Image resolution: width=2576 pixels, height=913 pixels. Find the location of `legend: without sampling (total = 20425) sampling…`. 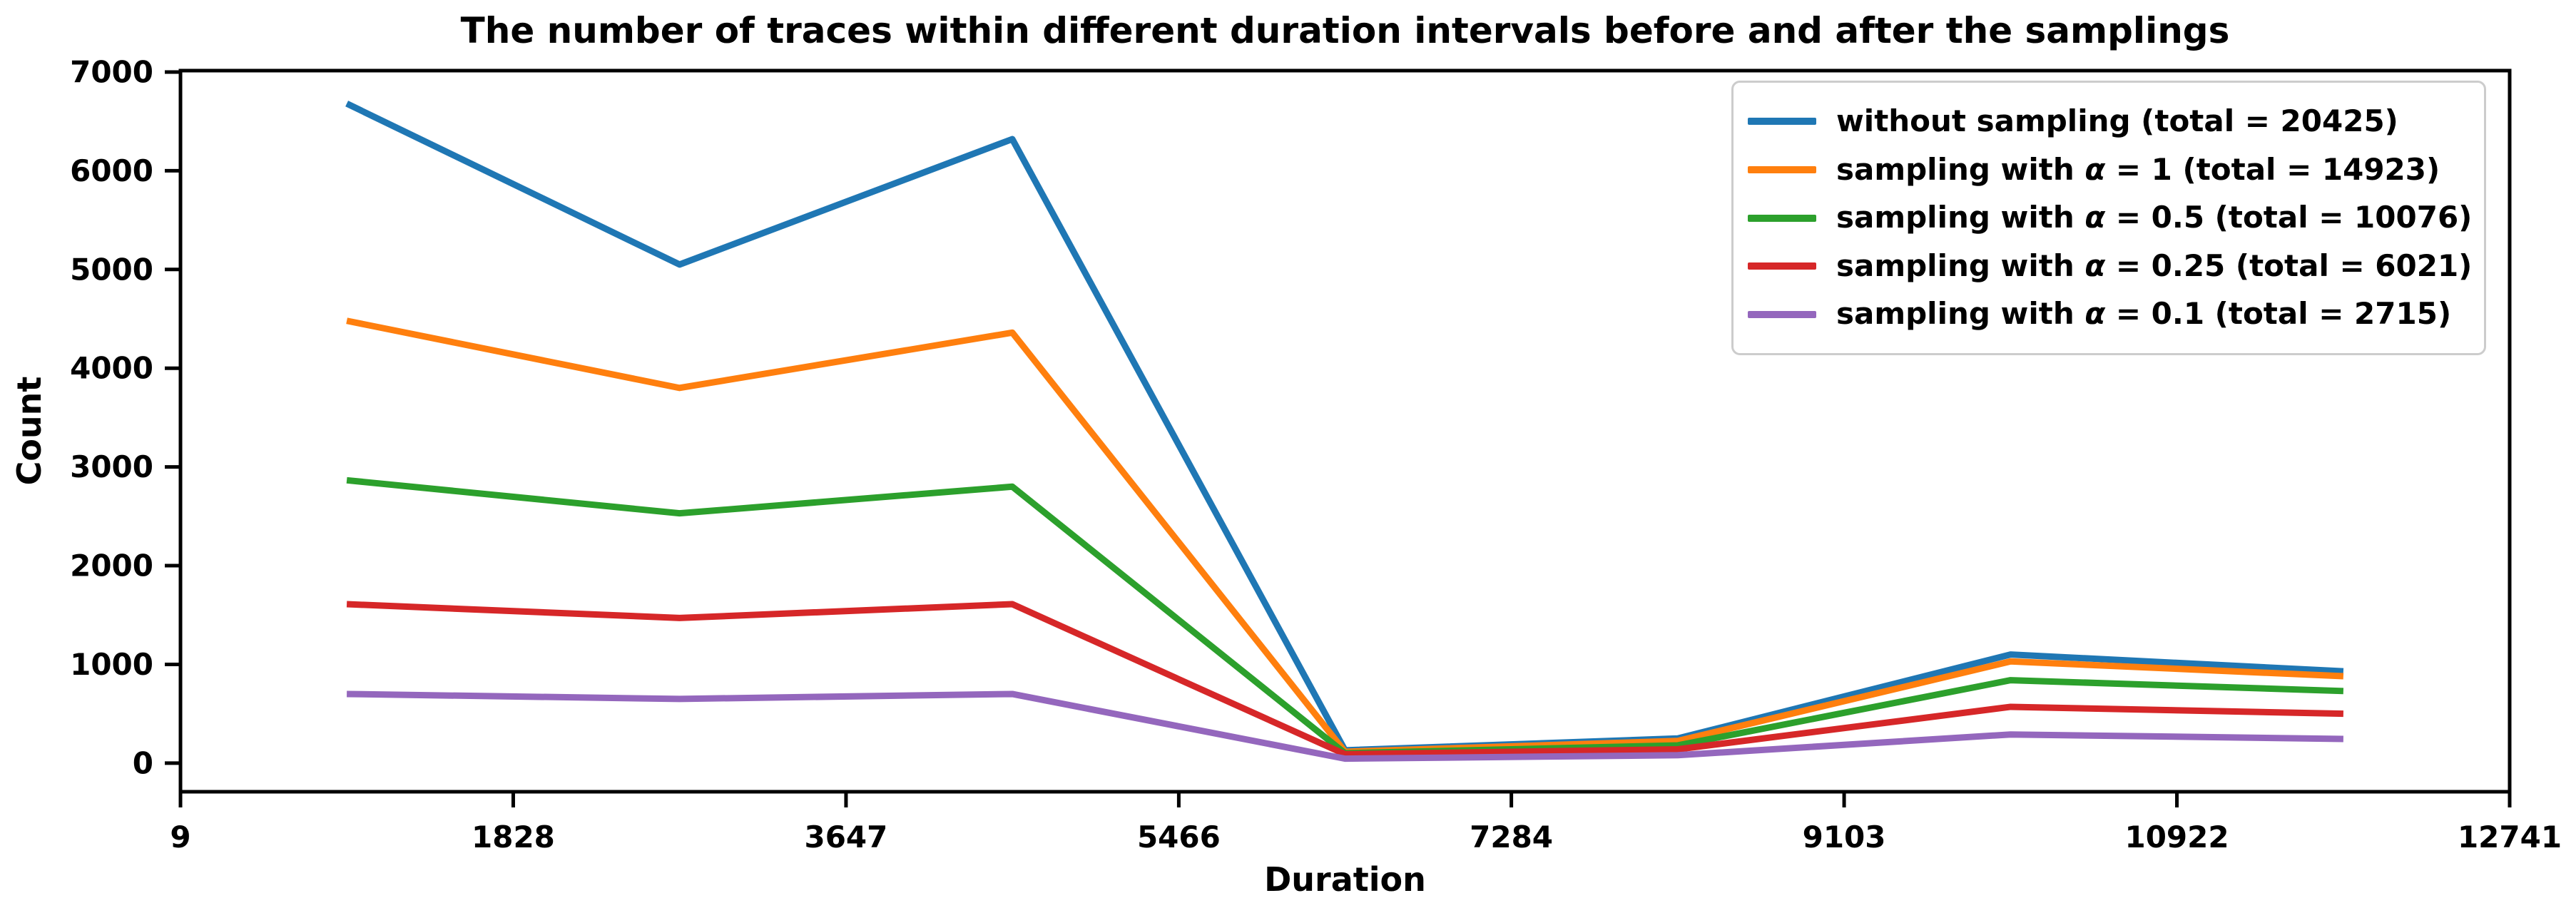

legend: without sampling (total = 20425) sampling… is located at coordinates (2108, 218).